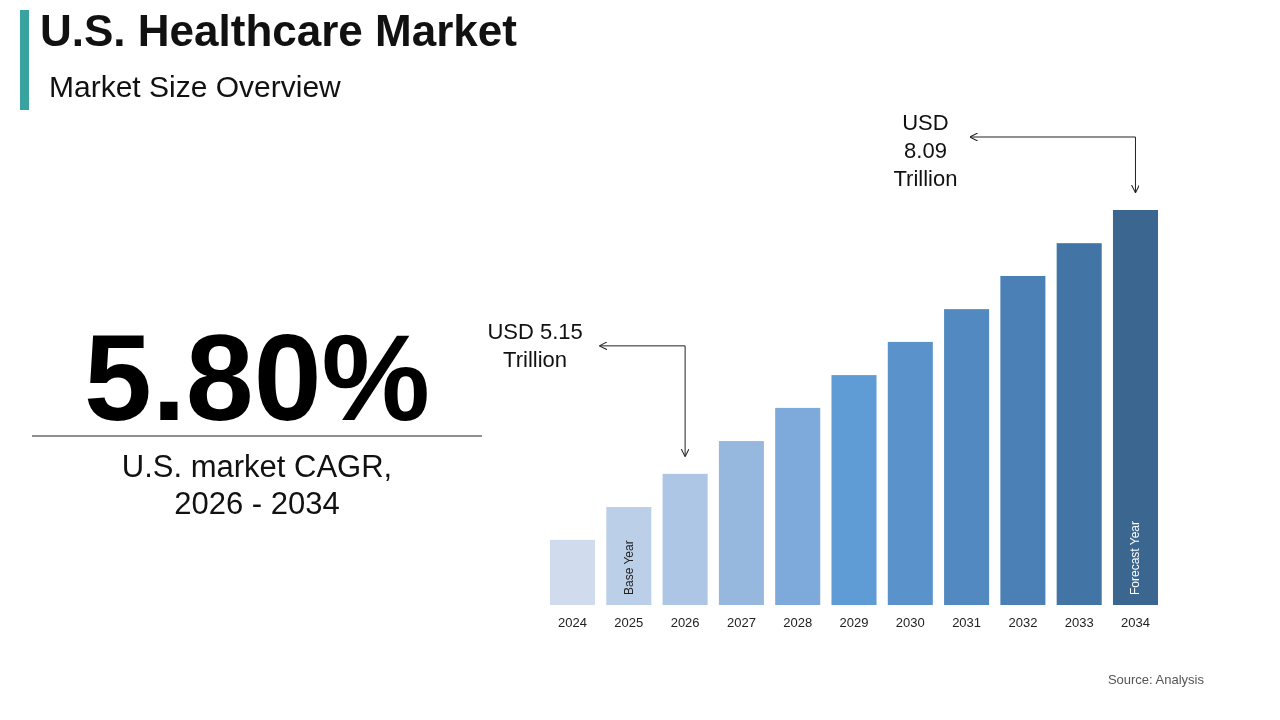 Image resolution: width=1280 pixels, height=720 pixels. Describe the element at coordinates (257, 485) in the screenshot. I see `text: U.S. market CAGR, 2026 - 2034` at that location.